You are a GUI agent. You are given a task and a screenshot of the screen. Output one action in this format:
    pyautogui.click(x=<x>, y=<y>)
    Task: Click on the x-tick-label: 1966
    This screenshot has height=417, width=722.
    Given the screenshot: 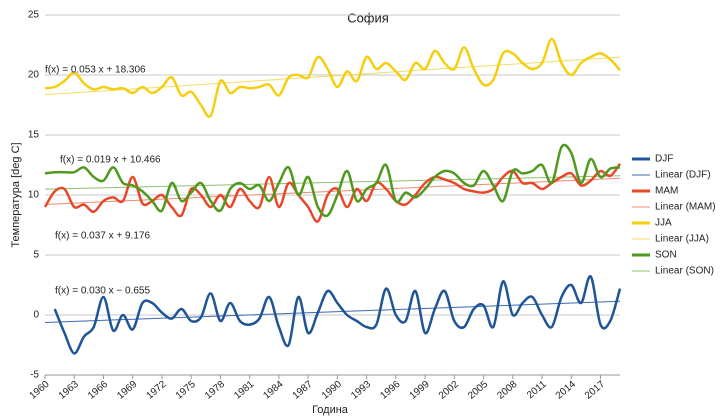 What is the action you would take?
    pyautogui.click(x=98, y=390)
    